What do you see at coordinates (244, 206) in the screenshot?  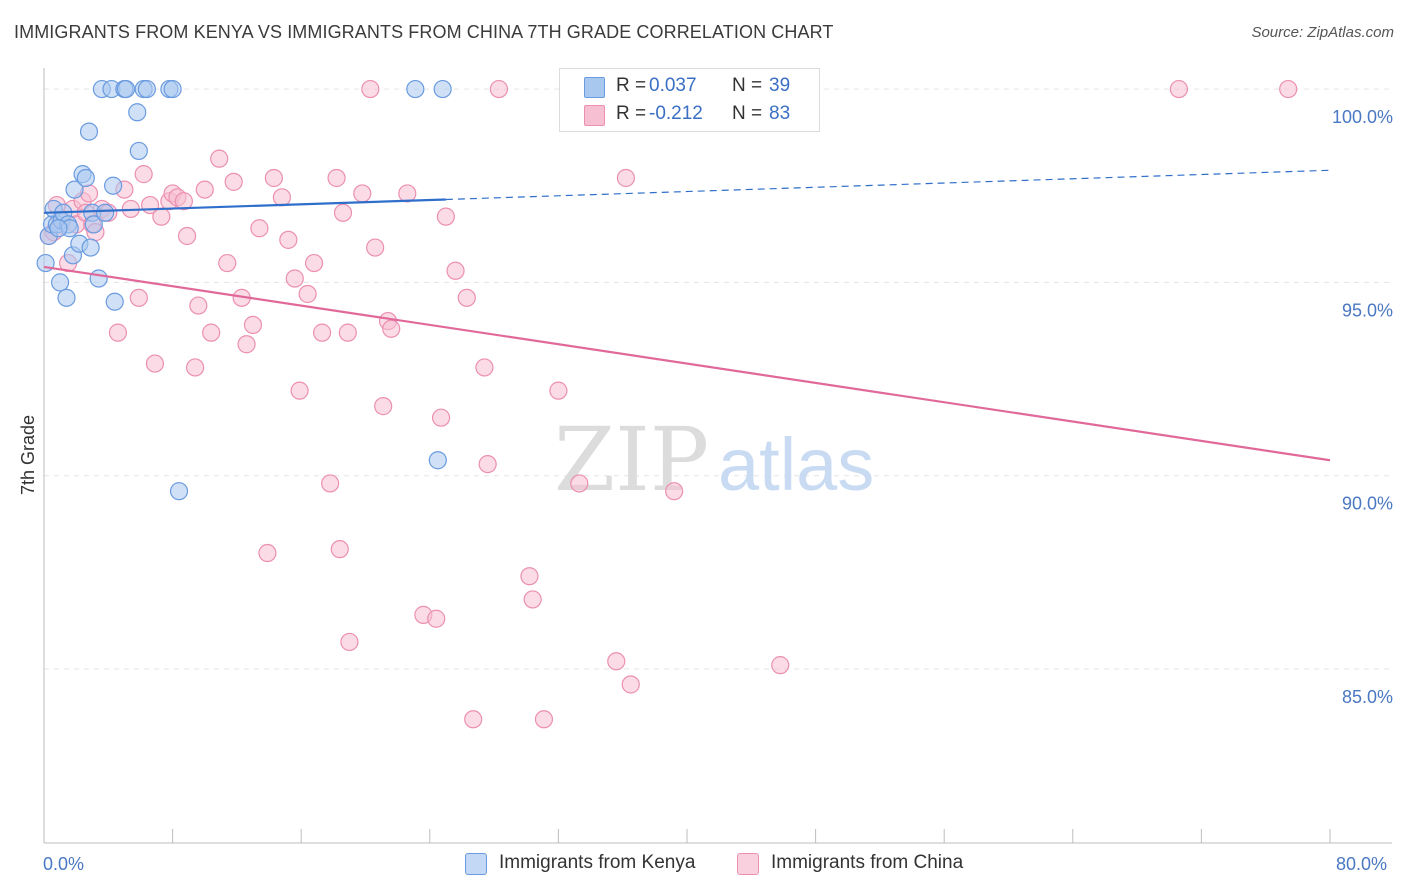 I see `kenya-trendline-solid` at bounding box center [244, 206].